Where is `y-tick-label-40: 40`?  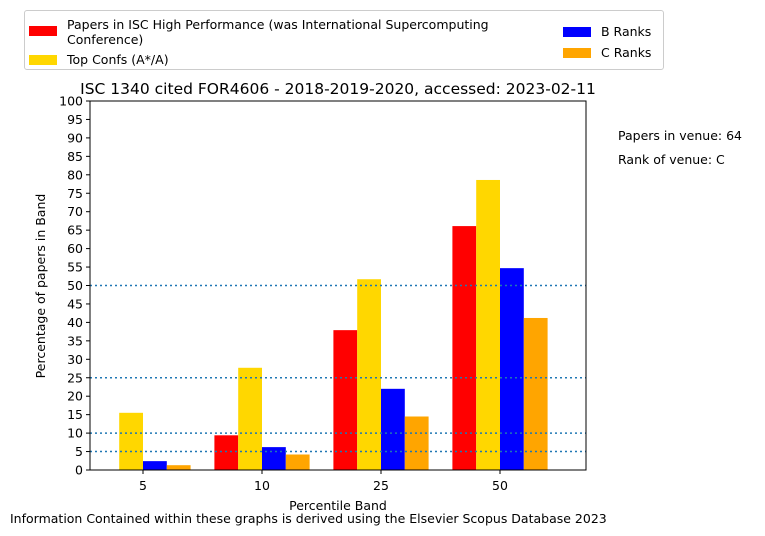 y-tick-label-40: 40 is located at coordinates (75, 322).